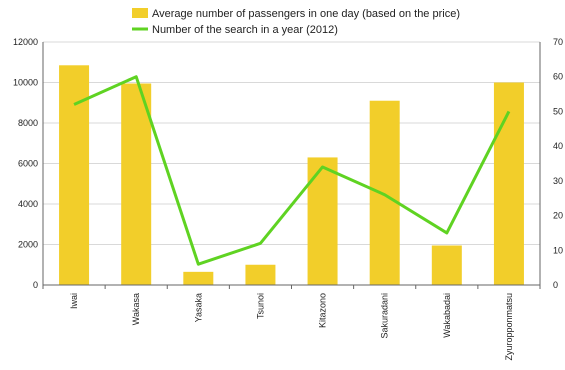  What do you see at coordinates (140, 13) in the screenshot?
I see `legend-swatch-bar` at bounding box center [140, 13].